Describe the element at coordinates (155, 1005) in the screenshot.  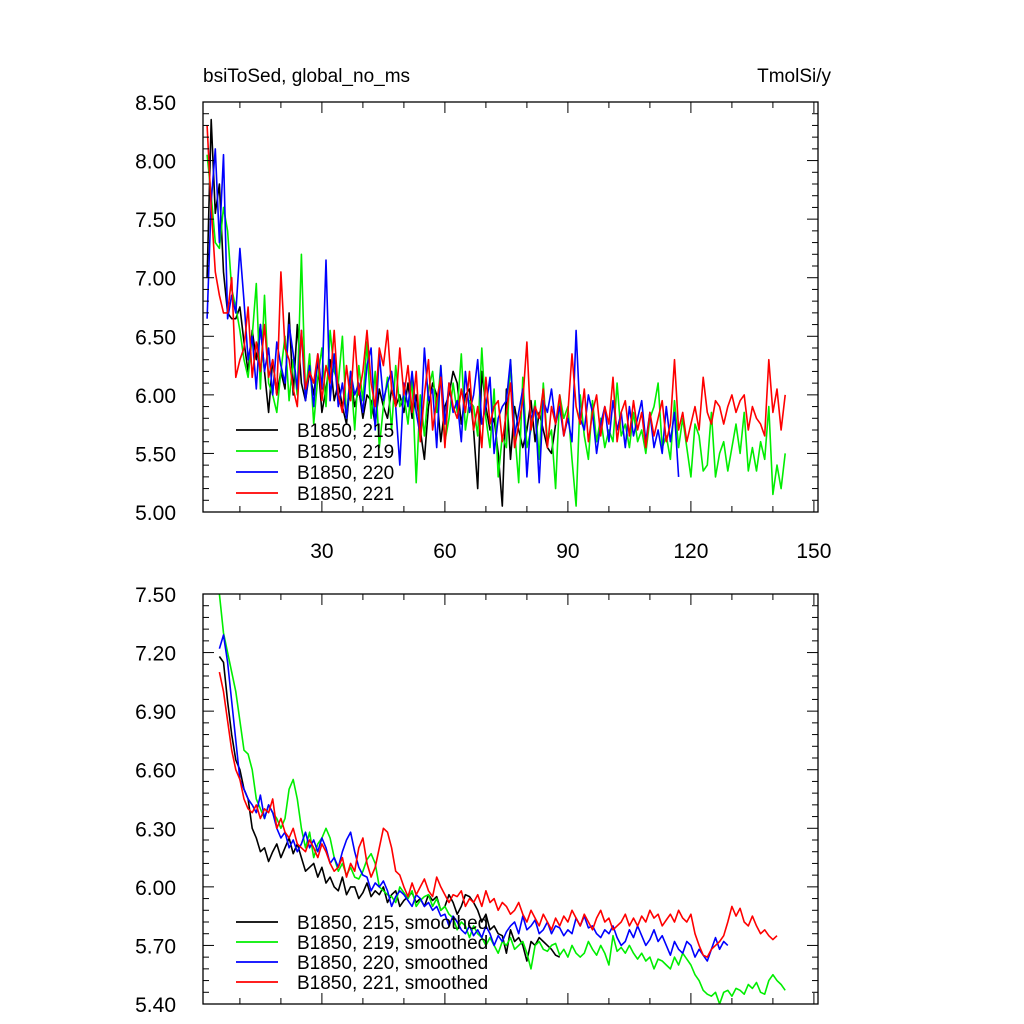
I see `y-tick-label: 5.40` at that location.